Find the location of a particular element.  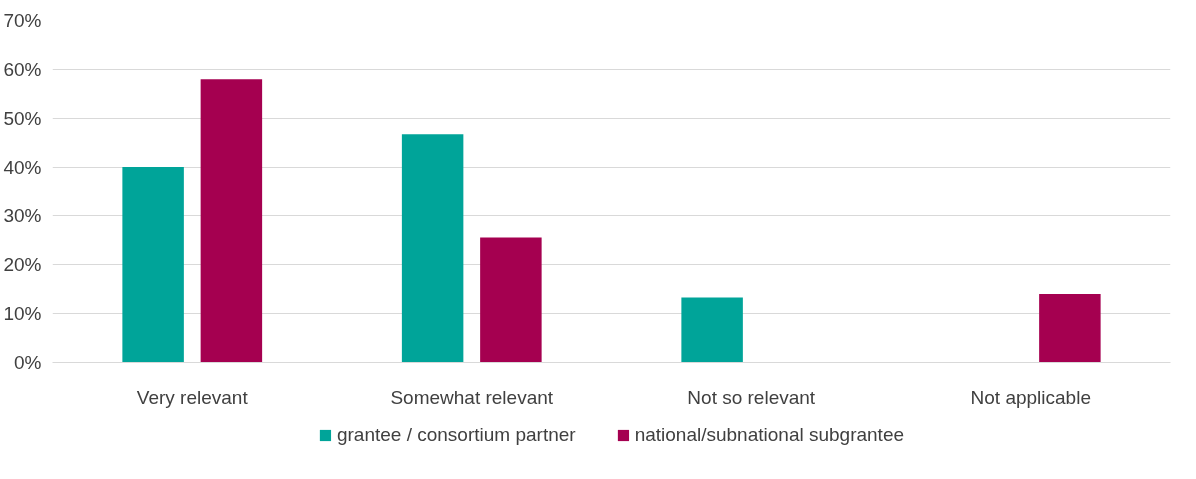

legend-label: grantee / consortium partner is located at coordinates (456, 435).